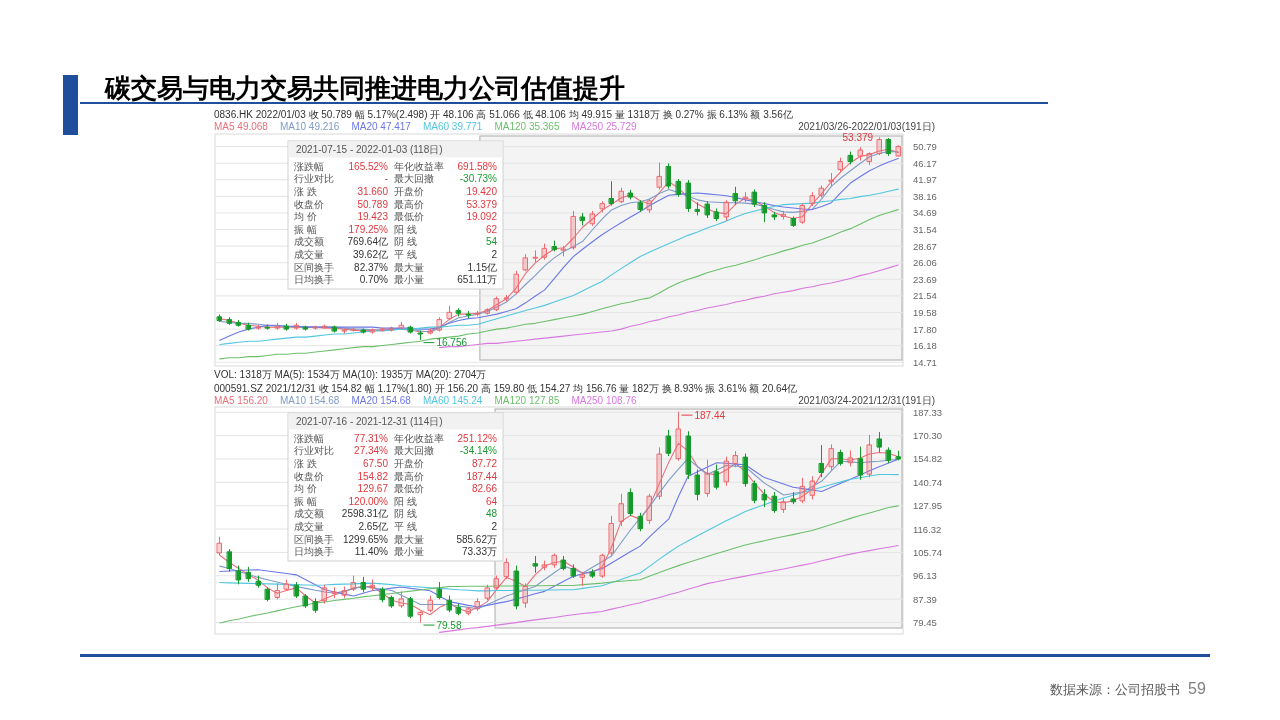 This screenshot has width=1280, height=720. What do you see at coordinates (925, 180) in the screenshot?
I see `y-tick-label: 41.97` at bounding box center [925, 180].